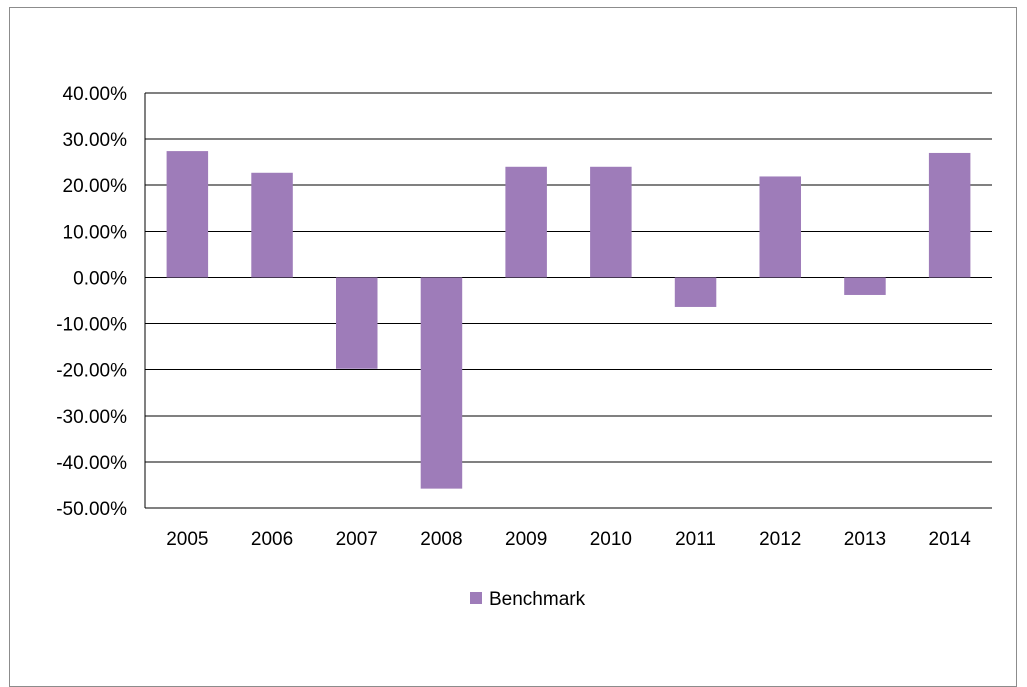  What do you see at coordinates (865, 539) in the screenshot?
I see `x-tick-label: 2013` at bounding box center [865, 539].